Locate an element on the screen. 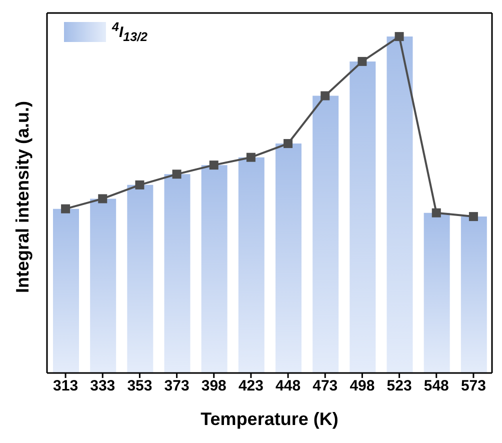  x-tick-label: 573 is located at coordinates (473, 386).